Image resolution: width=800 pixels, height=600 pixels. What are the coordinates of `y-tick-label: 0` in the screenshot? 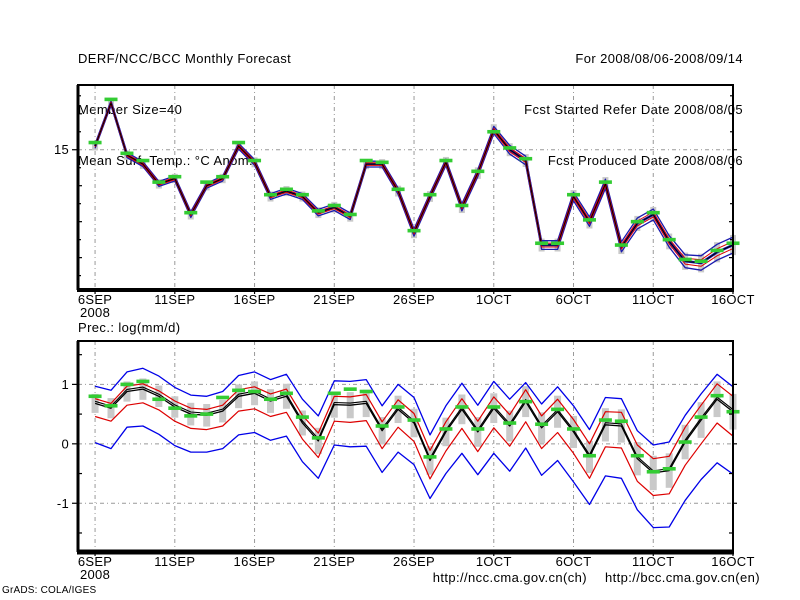 It's located at (65, 443).